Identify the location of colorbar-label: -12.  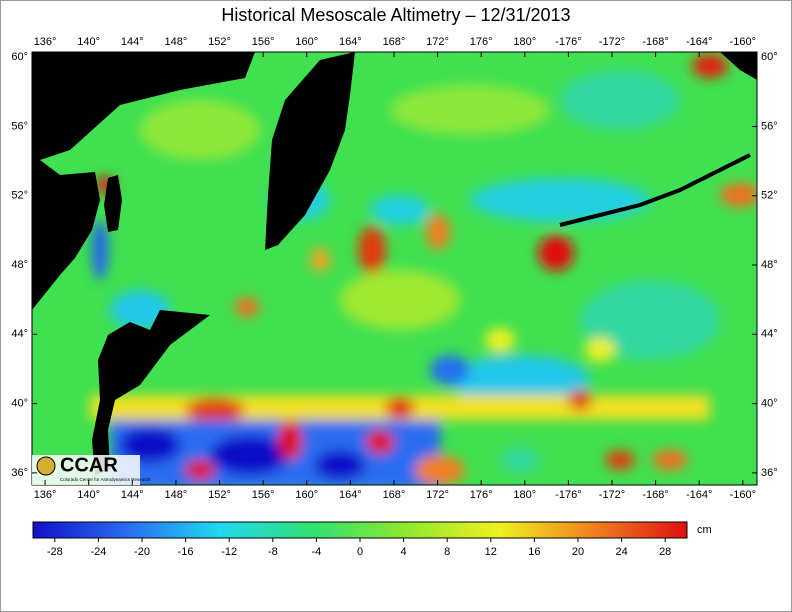
(229, 552).